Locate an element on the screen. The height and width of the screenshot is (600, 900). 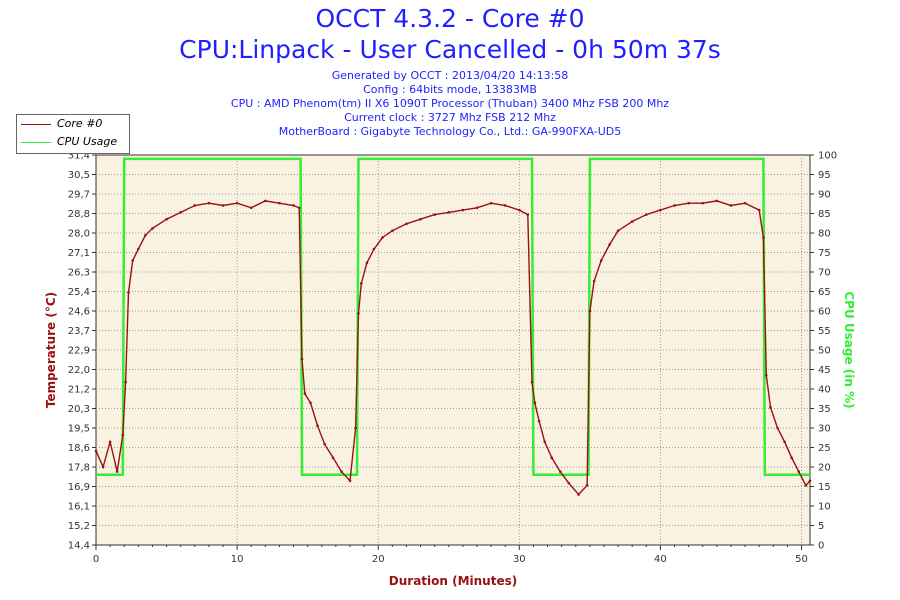
y-tick-label: 15,2 is located at coordinates (79, 526).